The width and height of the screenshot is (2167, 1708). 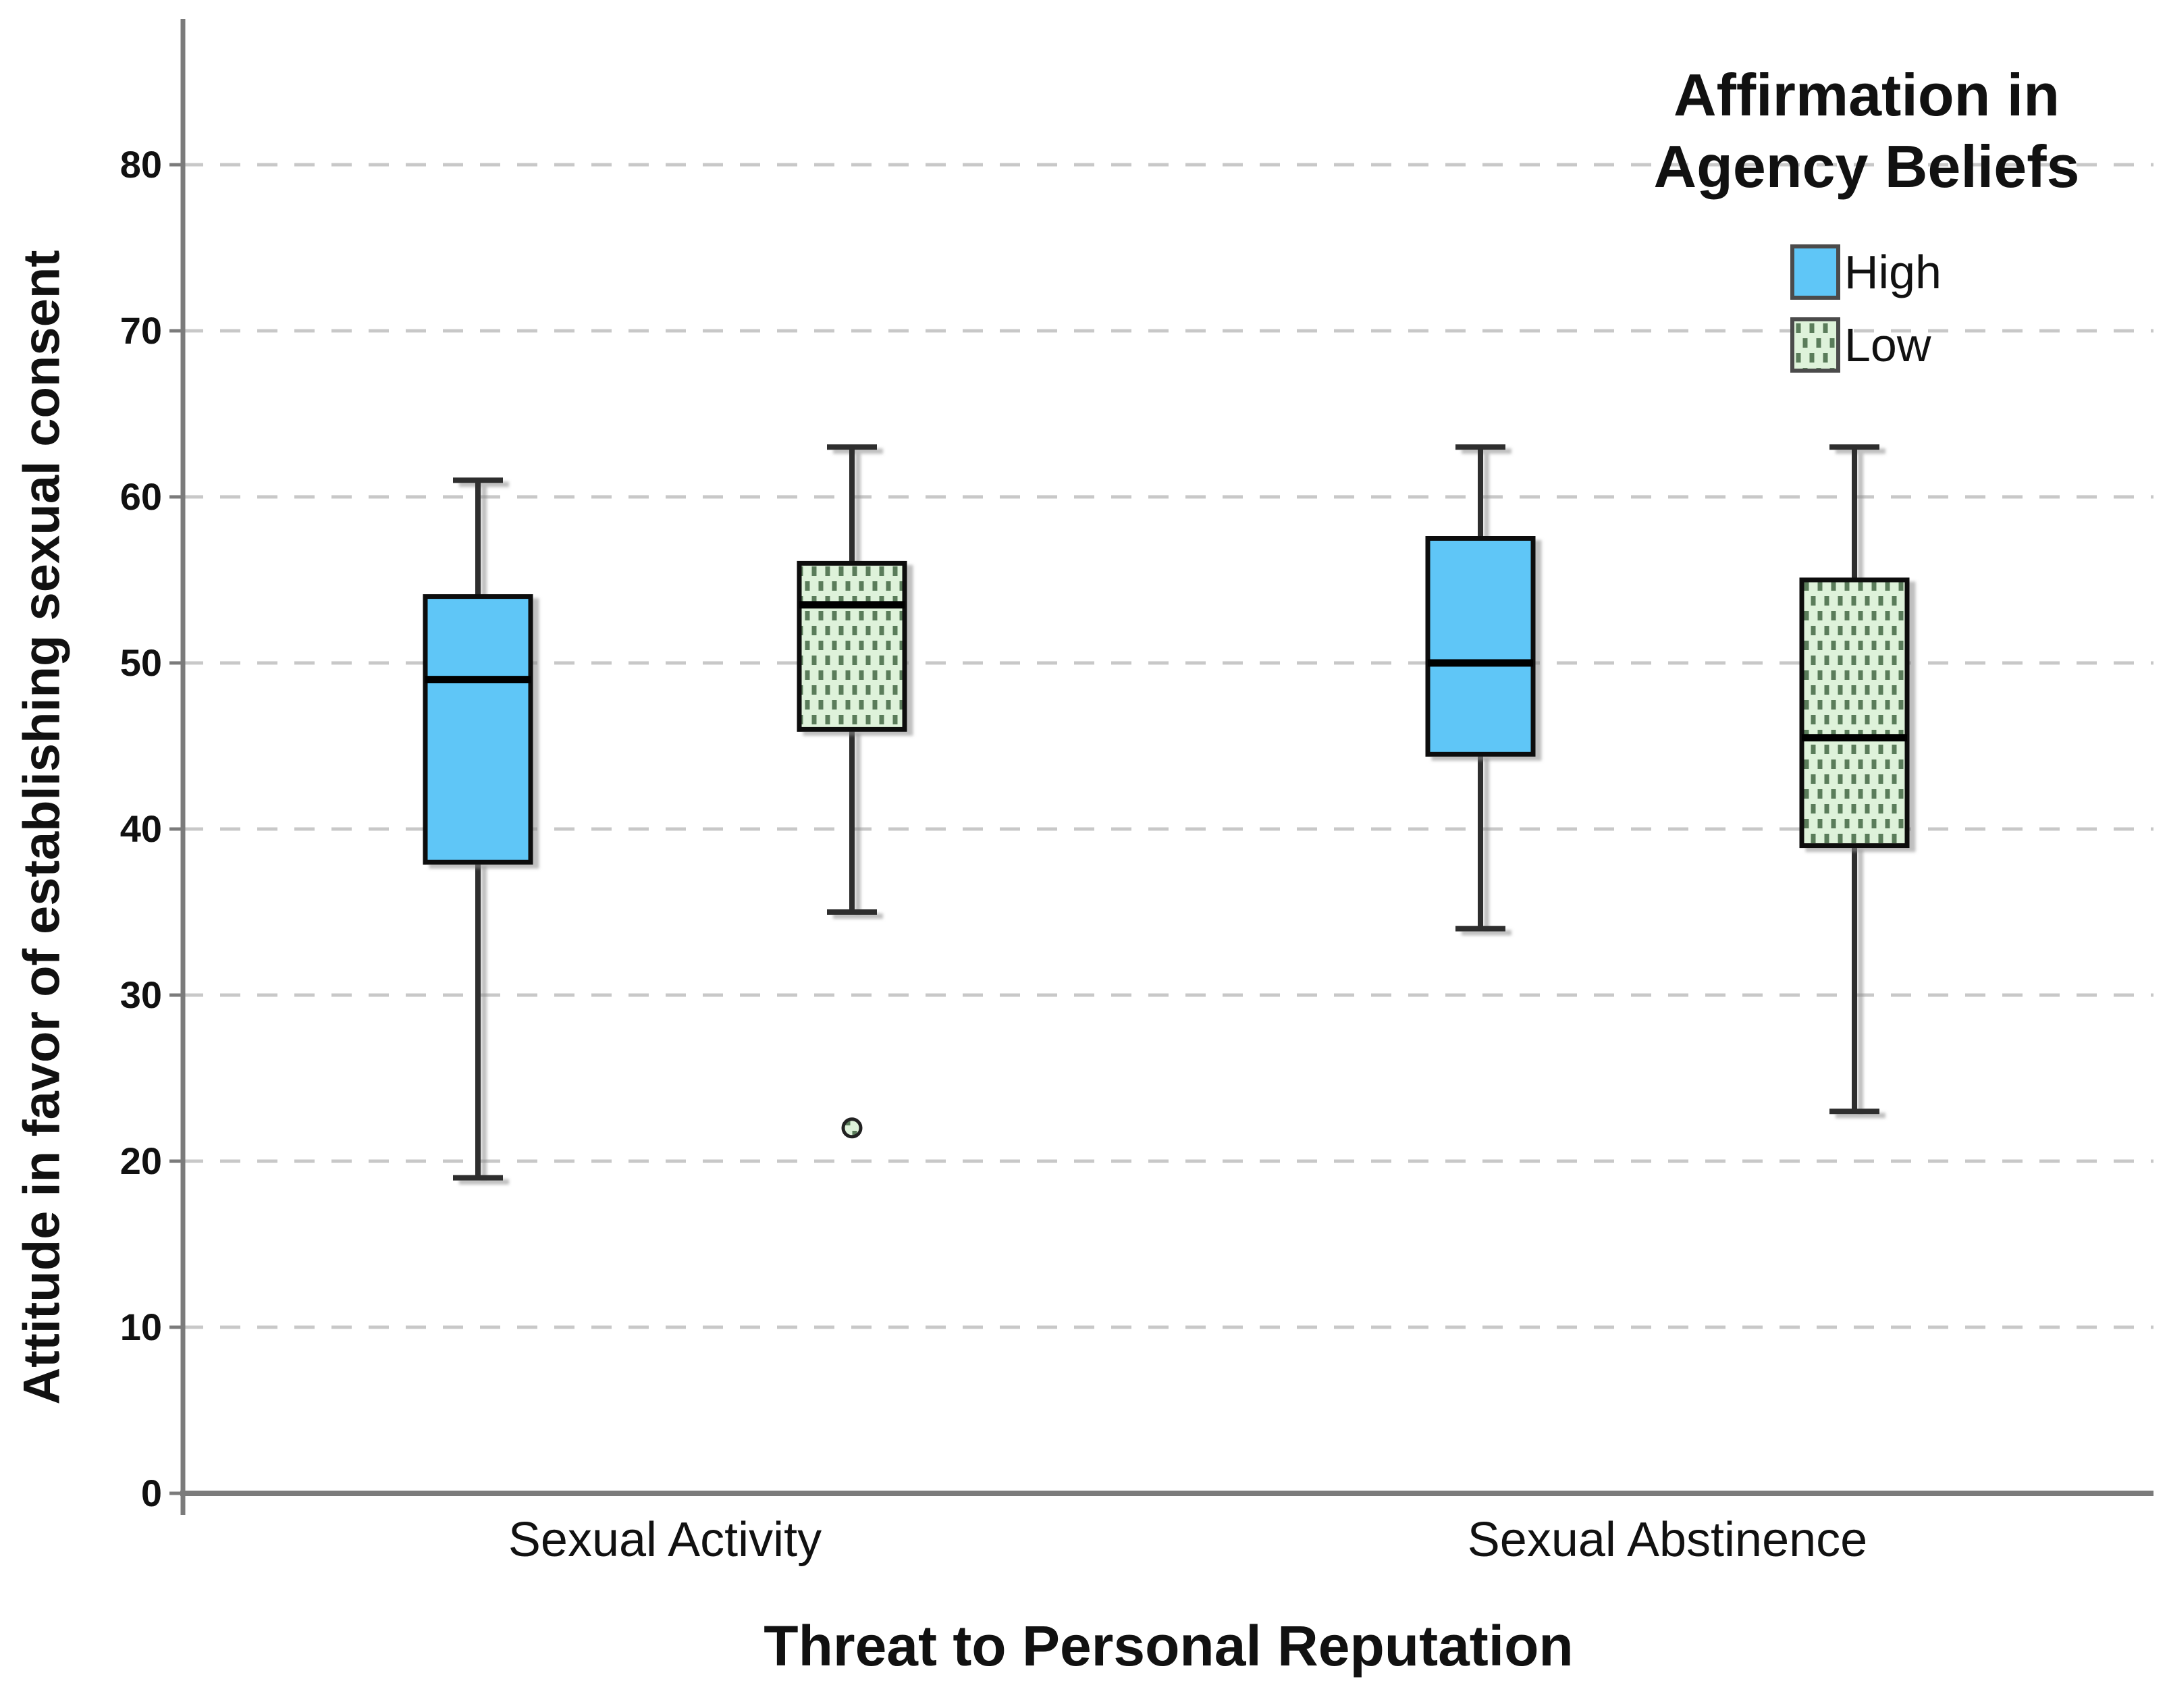 I want to click on boxplot-high-sexual-abstinence, so click(x=1480, y=688).